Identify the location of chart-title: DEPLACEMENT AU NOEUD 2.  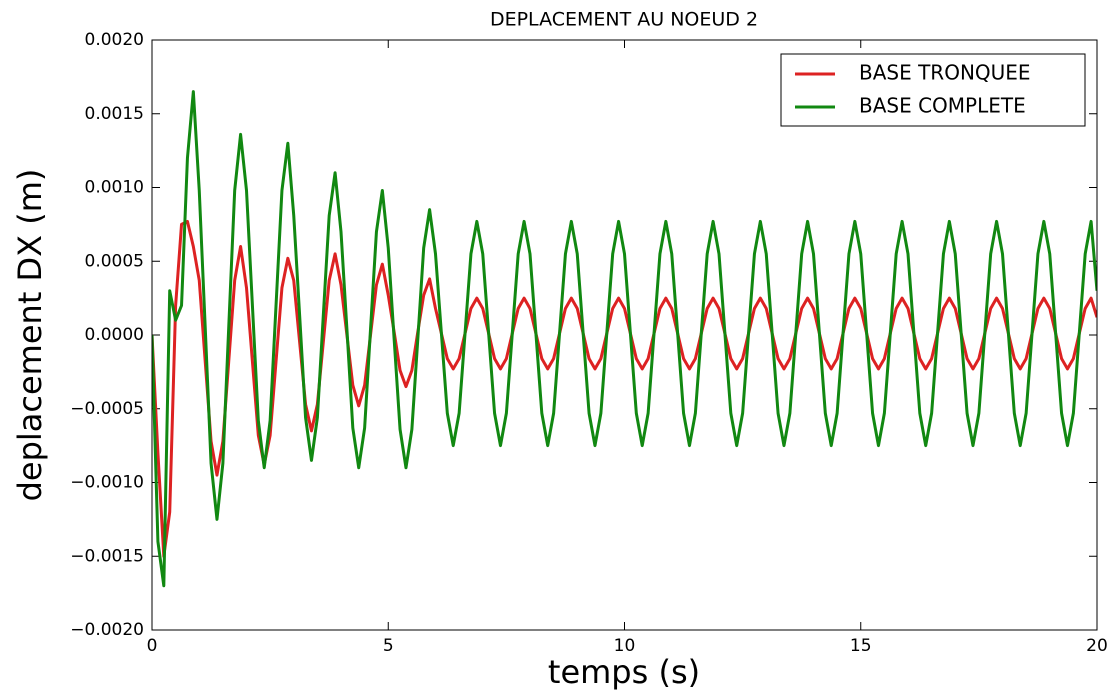
(624, 20).